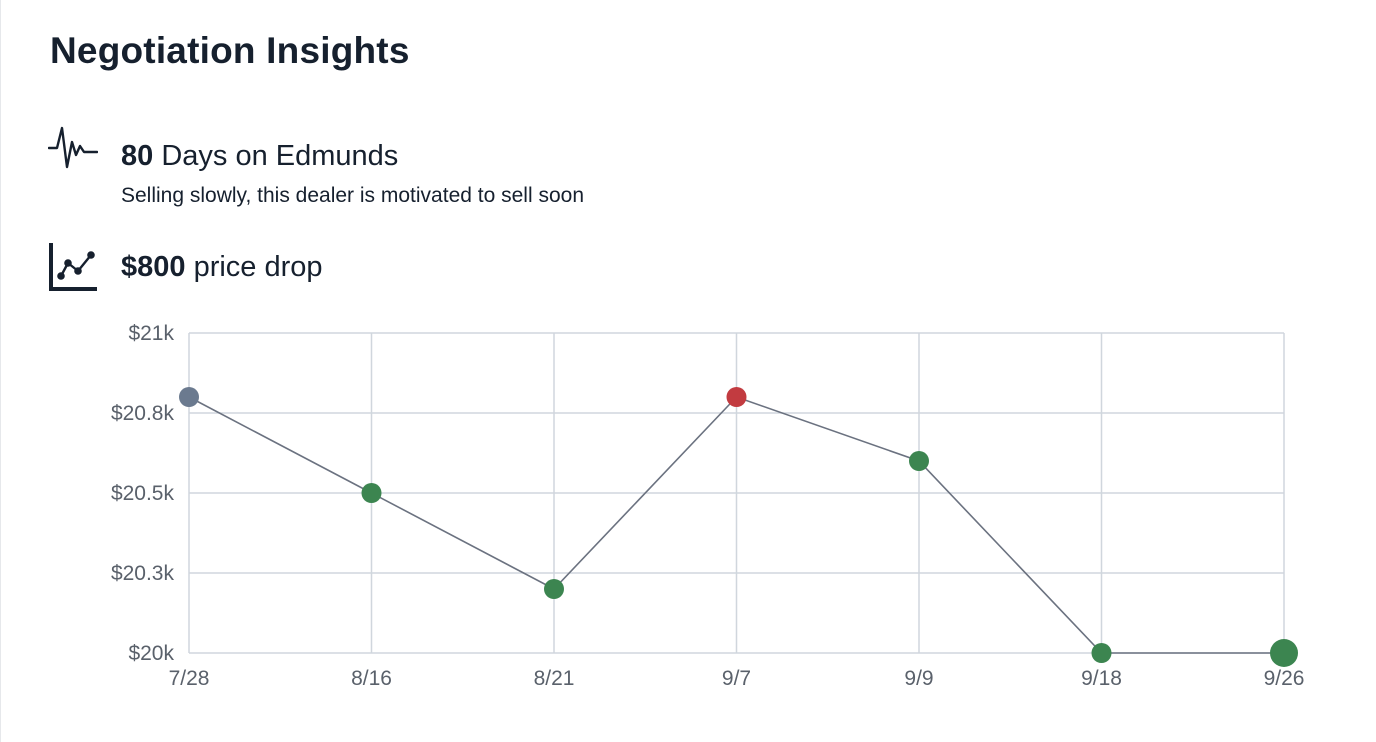 The image size is (1376, 742). I want to click on y-tick-label: $20.5k, so click(143, 493).